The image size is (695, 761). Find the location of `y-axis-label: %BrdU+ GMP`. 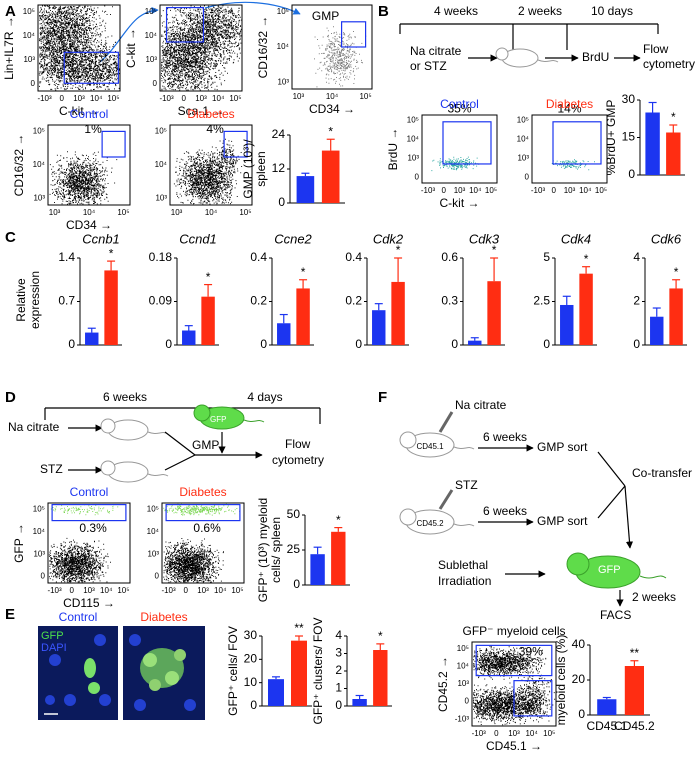

y-axis-label: %BrdU+ GMP is located at coordinates (611, 138).